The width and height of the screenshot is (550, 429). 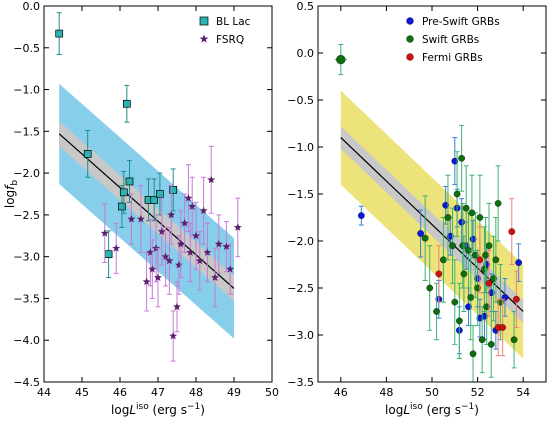 What do you see at coordinates (230, 40) in the screenshot?
I see `legend-label: FSRQ` at bounding box center [230, 40].